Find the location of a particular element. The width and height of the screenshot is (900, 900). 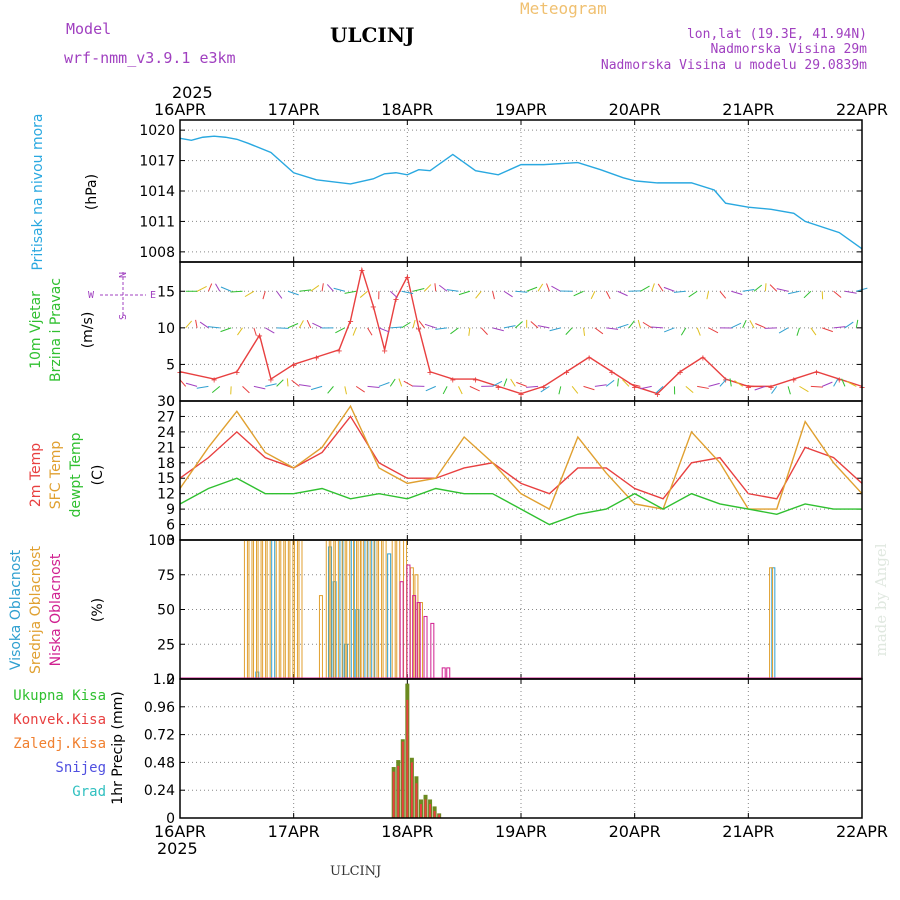

wind-title-1: 10m Vjetar is located at coordinates (36, 330).